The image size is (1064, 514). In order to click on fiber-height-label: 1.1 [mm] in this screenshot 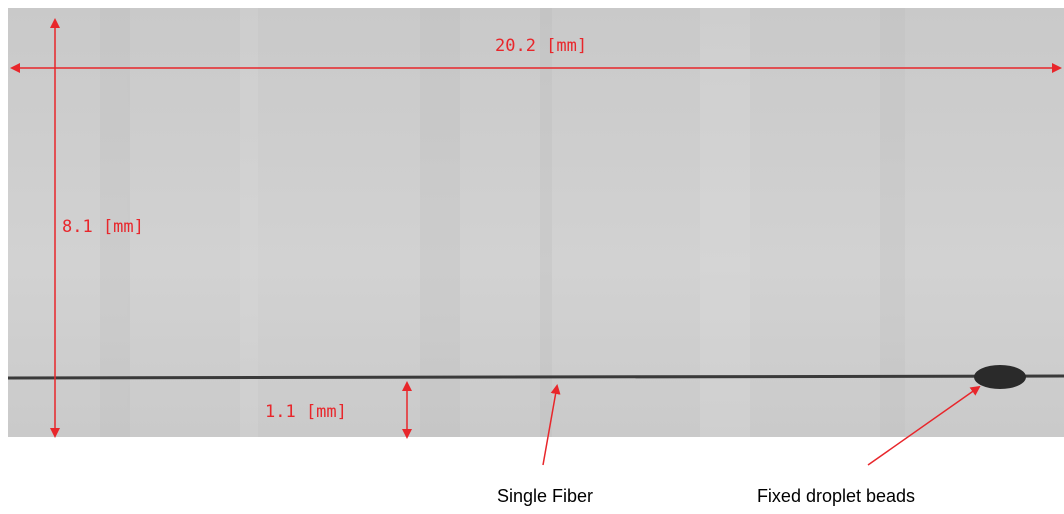, I will do `click(306, 412)`.